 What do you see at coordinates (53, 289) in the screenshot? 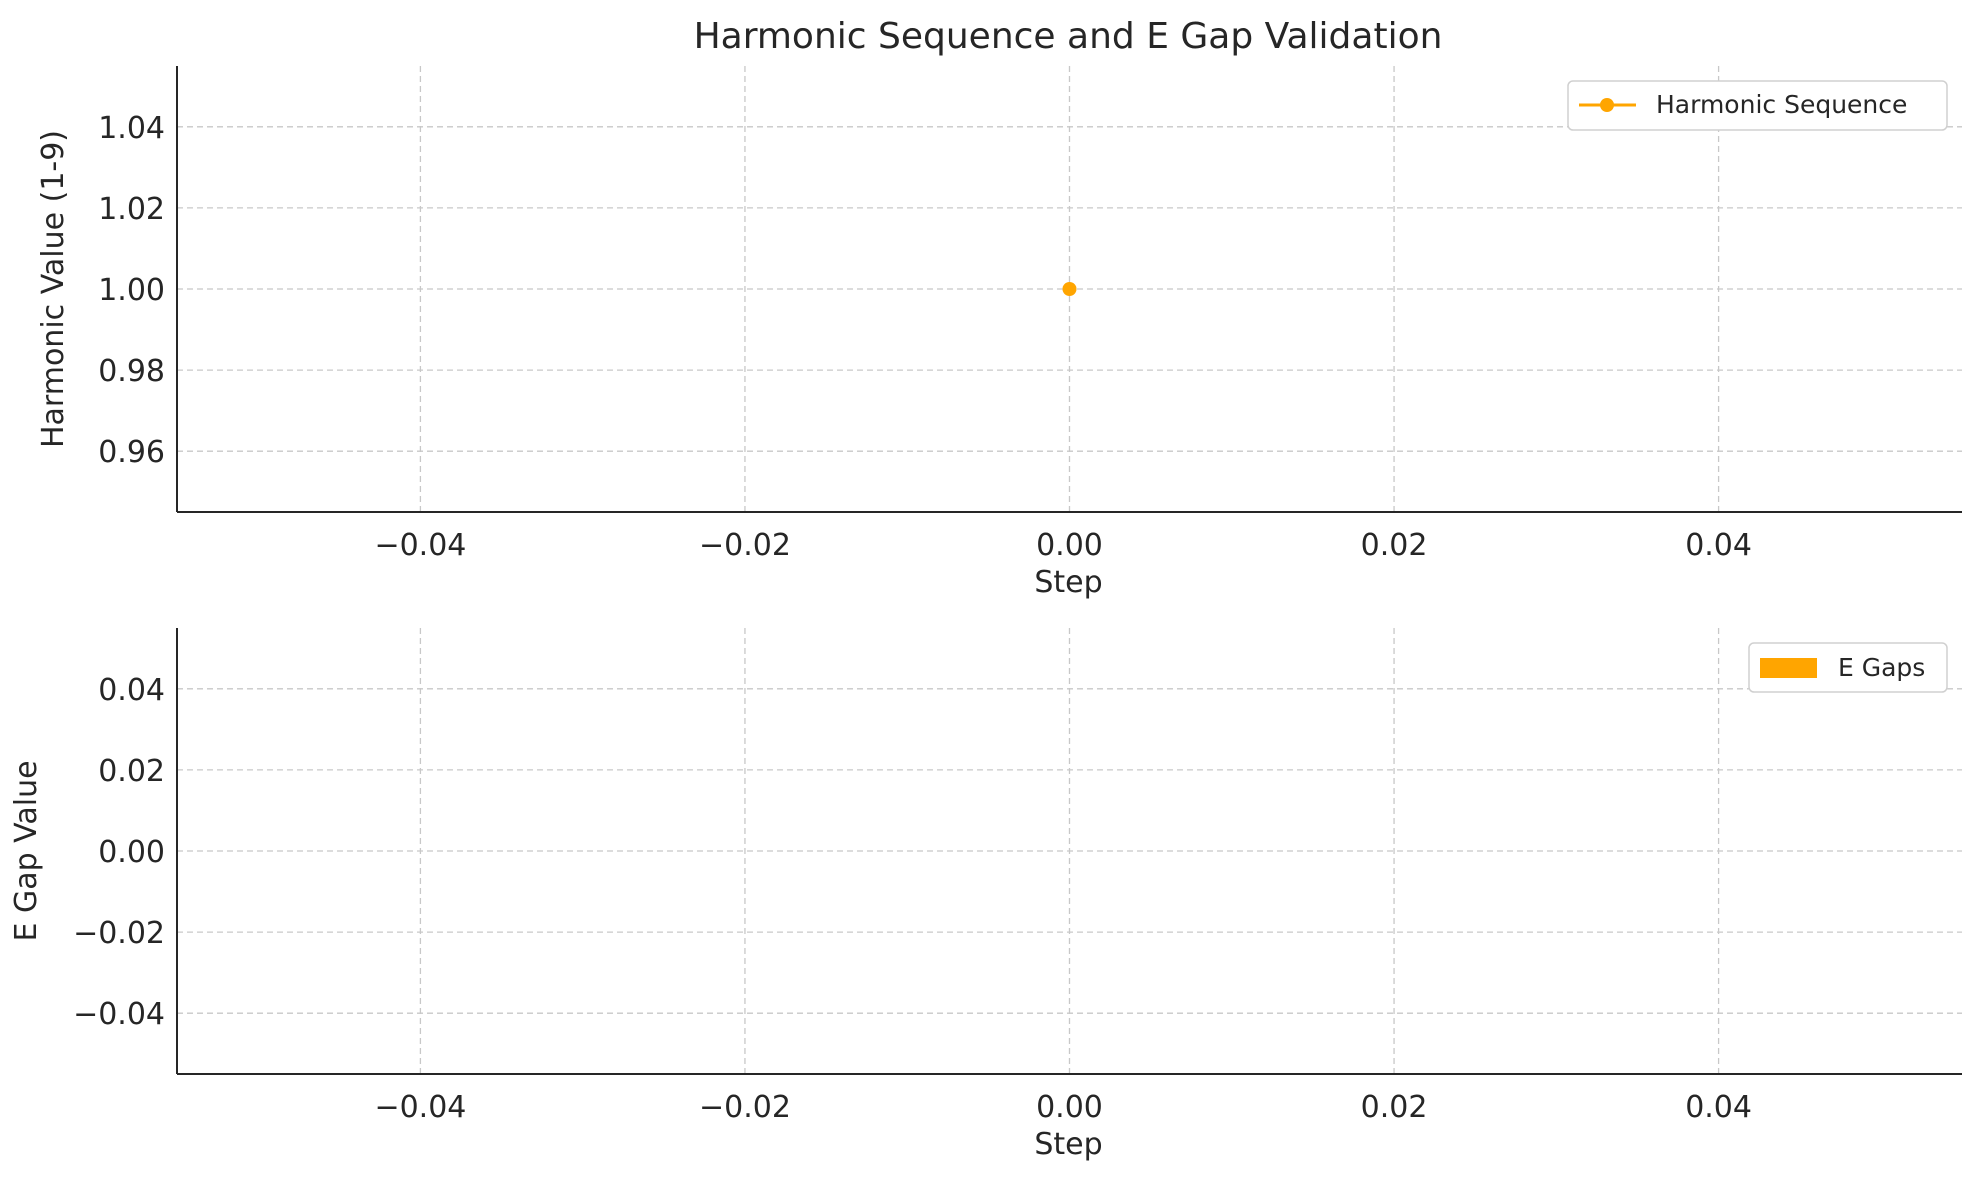
I see `y-axis-label: Harmonic Value (1-9)` at bounding box center [53, 289].